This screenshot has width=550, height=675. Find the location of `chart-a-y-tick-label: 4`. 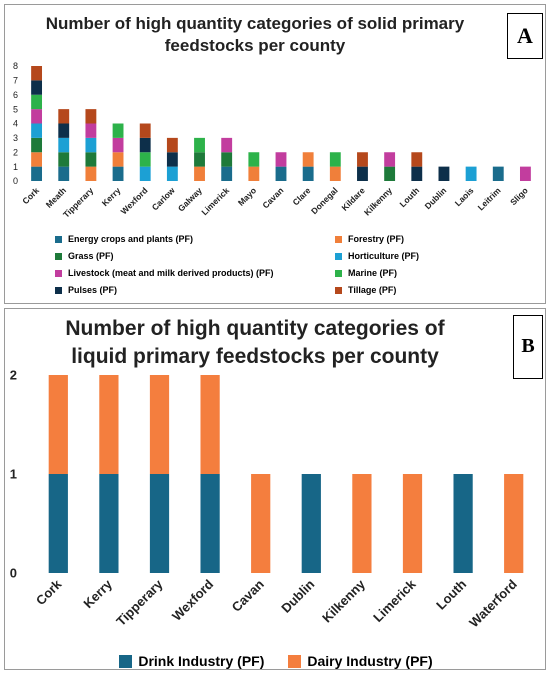

chart-a-y-tick-label: 4 is located at coordinates (15, 124).